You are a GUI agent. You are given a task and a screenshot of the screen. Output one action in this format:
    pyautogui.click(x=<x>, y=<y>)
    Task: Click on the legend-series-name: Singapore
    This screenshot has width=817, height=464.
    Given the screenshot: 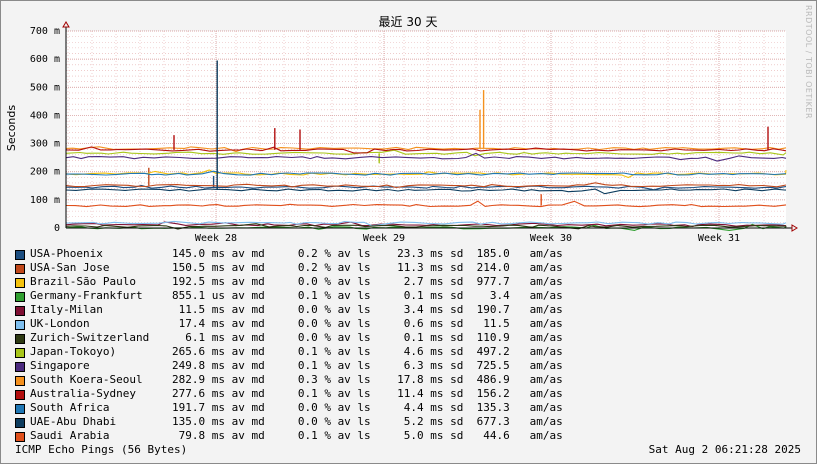 What is the action you would take?
    pyautogui.click(x=60, y=365)
    